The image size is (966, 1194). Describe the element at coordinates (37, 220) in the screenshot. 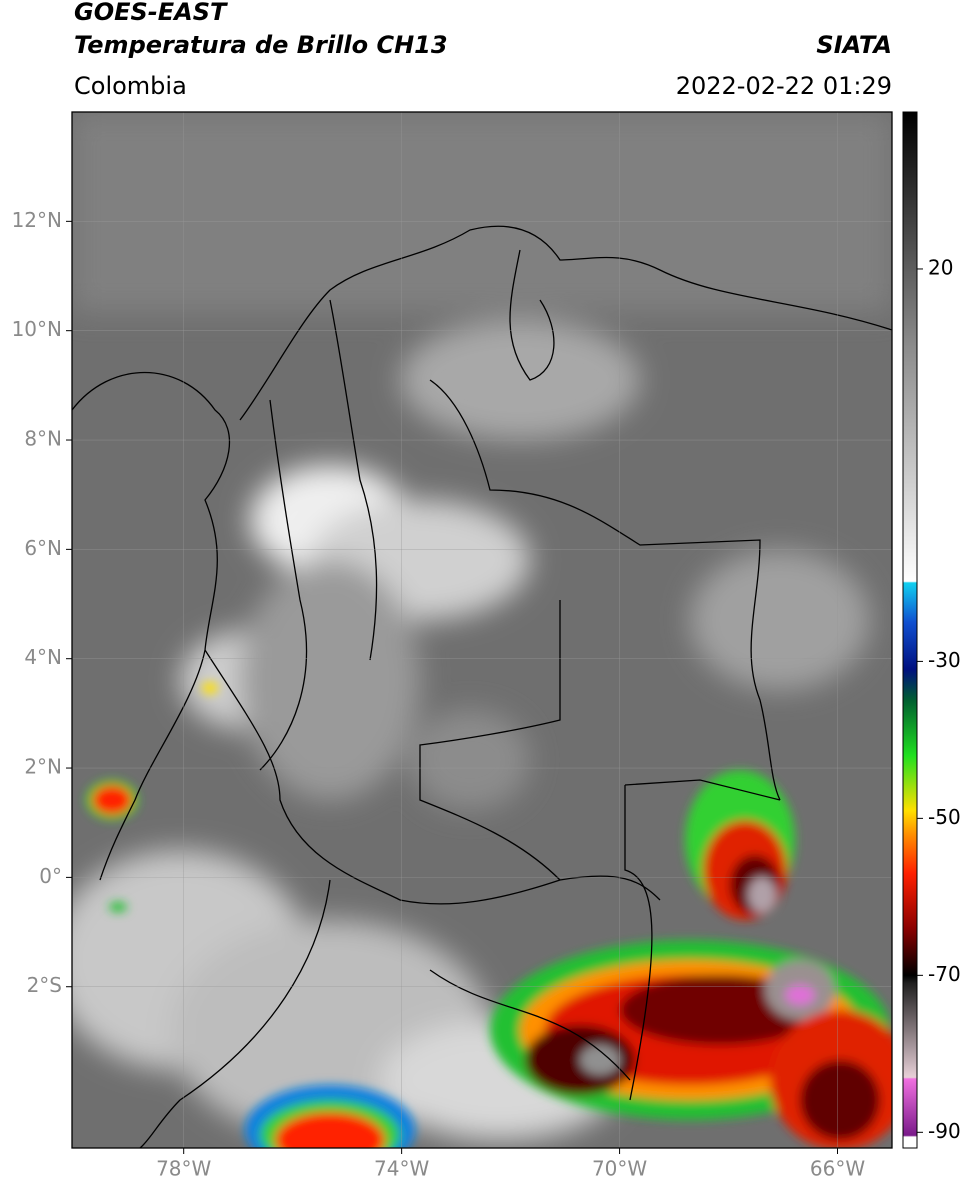

I see `y-tick-label: 12°N` at that location.